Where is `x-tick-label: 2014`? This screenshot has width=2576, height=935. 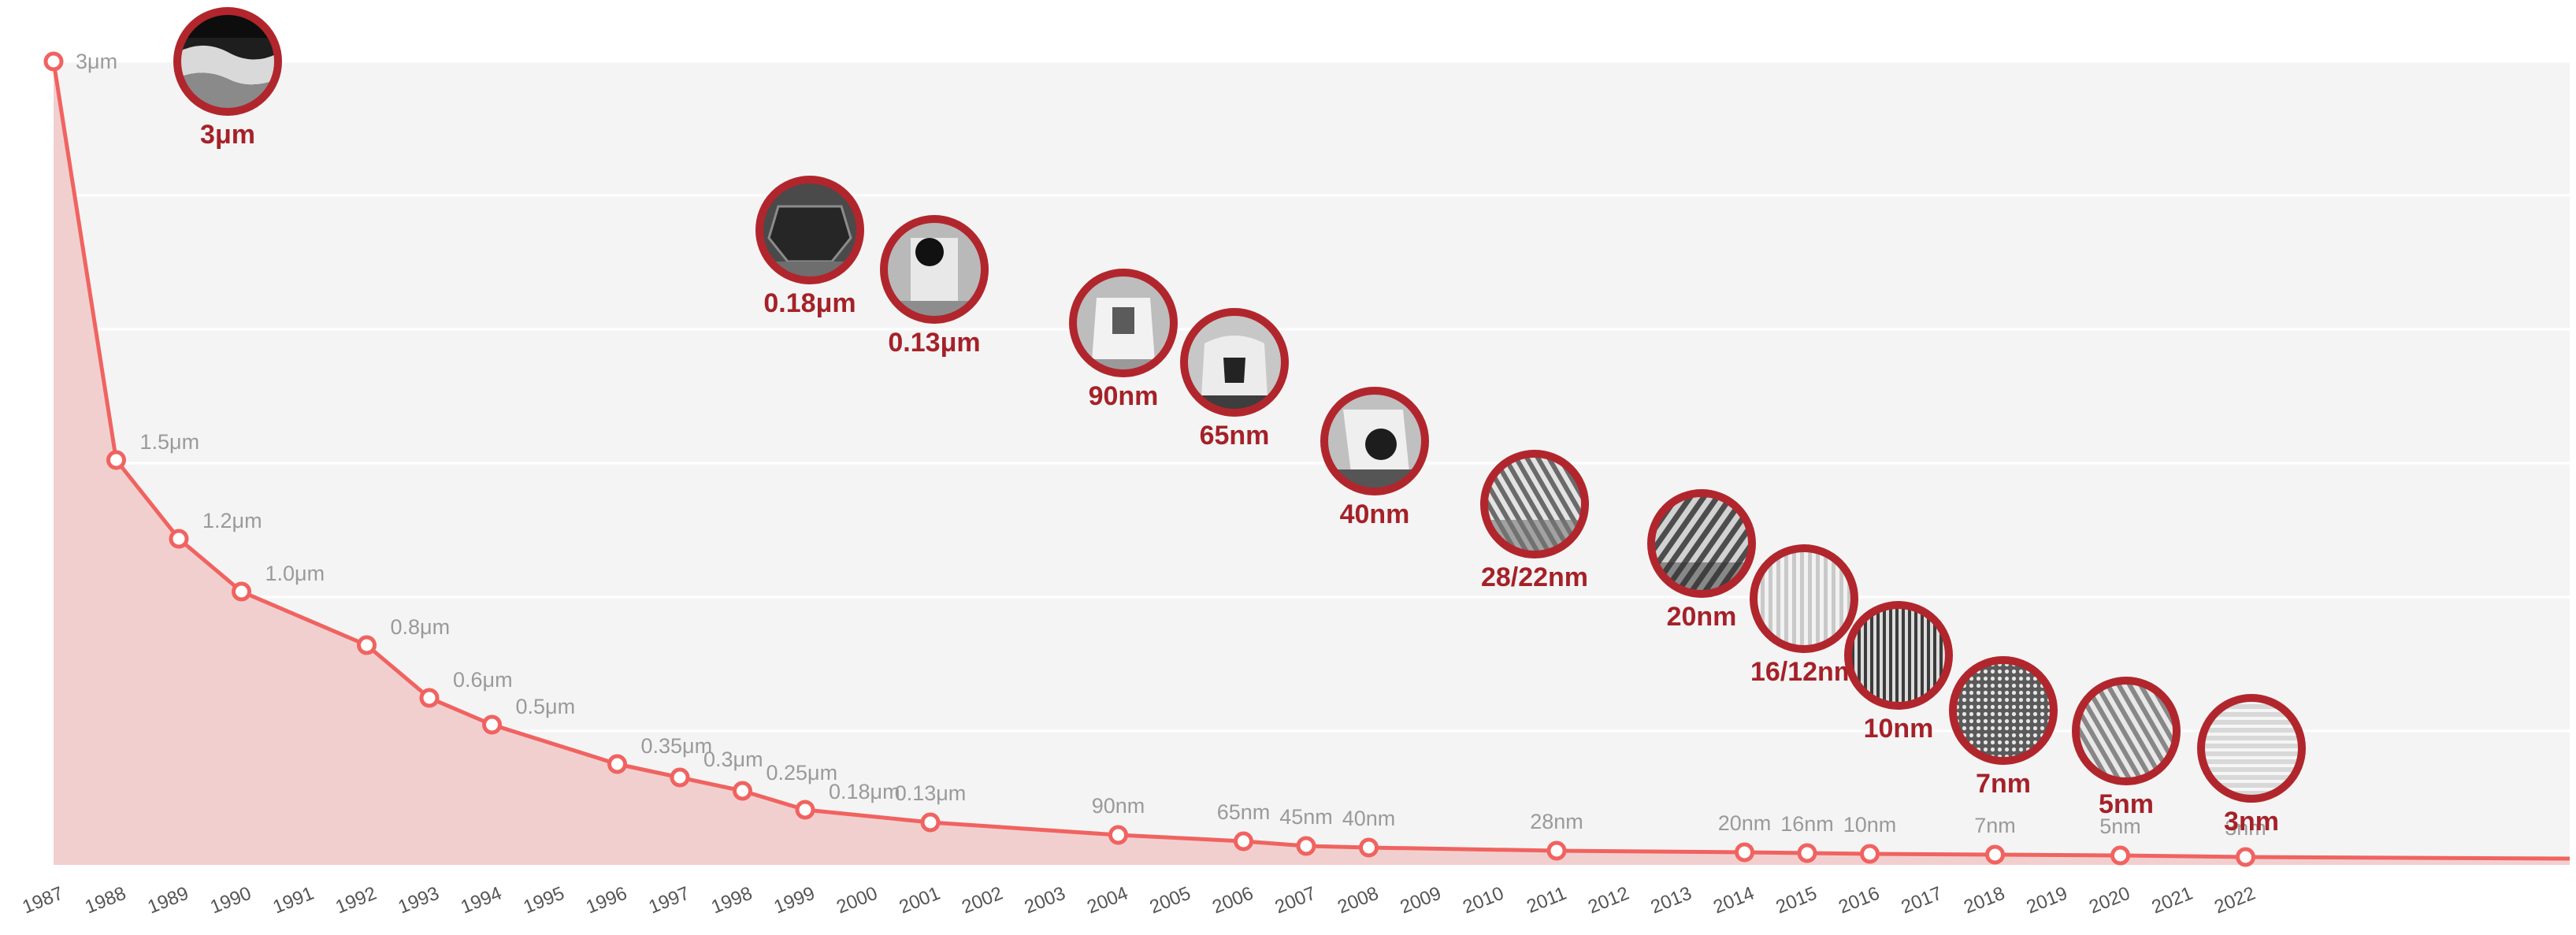 x-tick-label: 2014 is located at coordinates (1734, 901).